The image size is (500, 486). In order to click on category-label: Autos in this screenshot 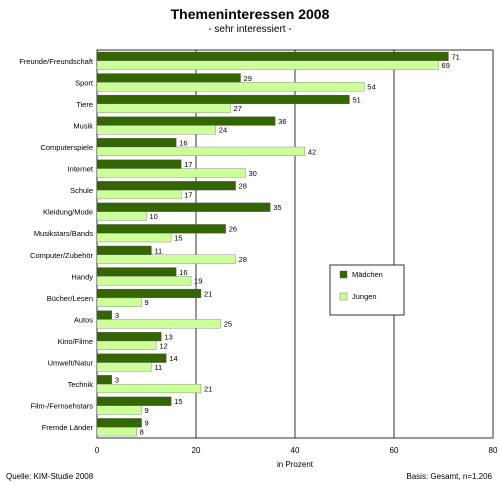, I will do `click(83, 319)`.